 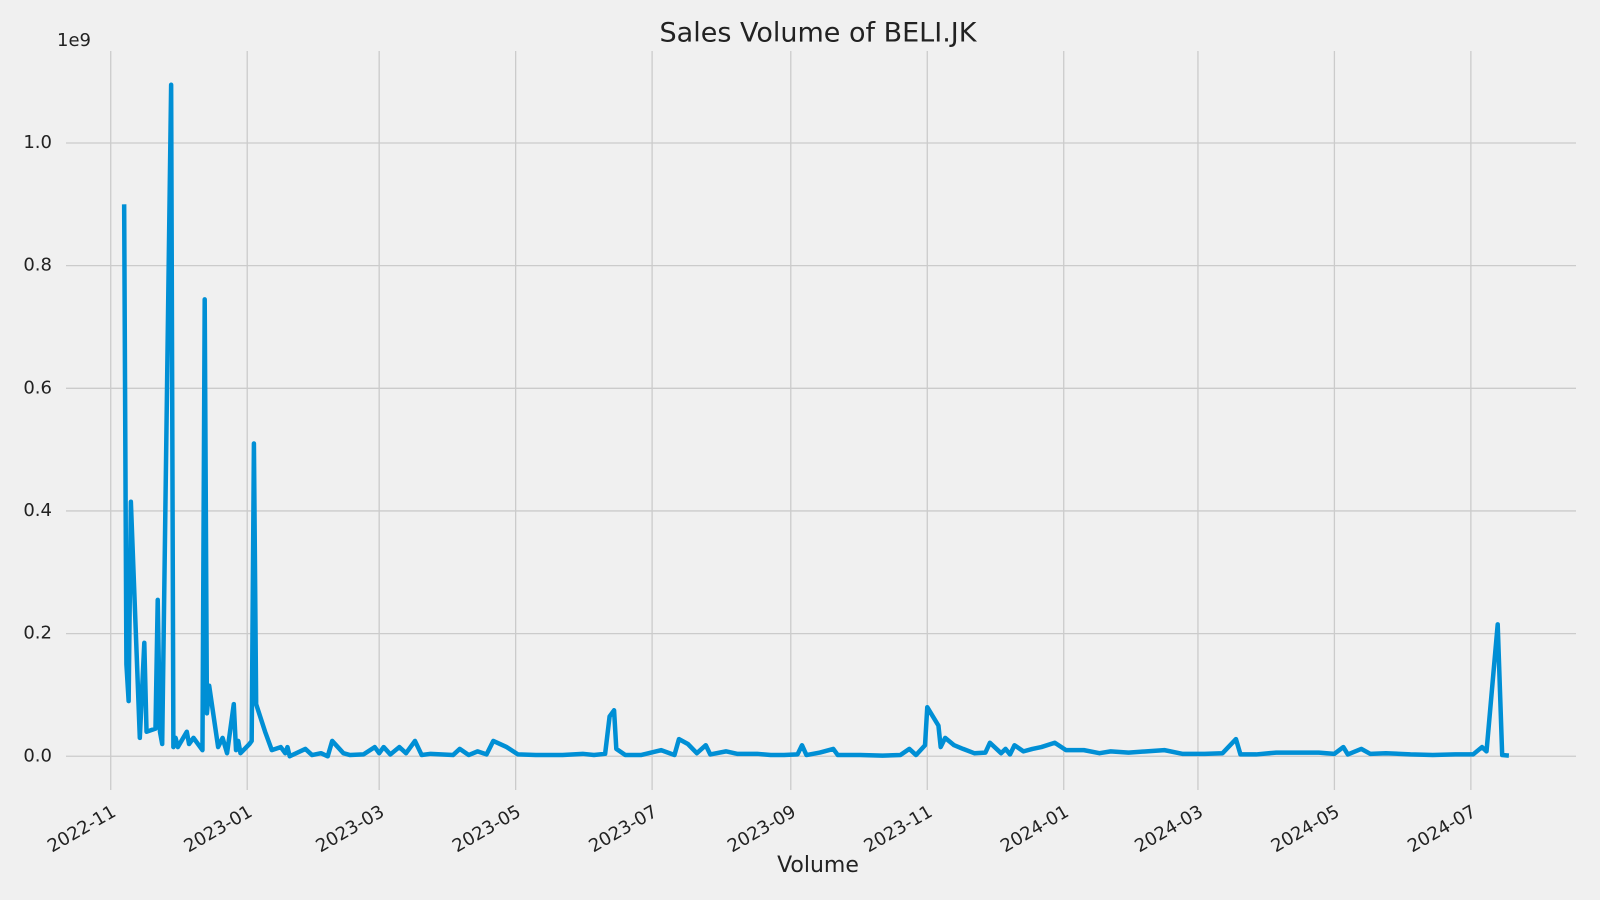 I want to click on y-offset-label: 1e9, so click(x=74, y=40).